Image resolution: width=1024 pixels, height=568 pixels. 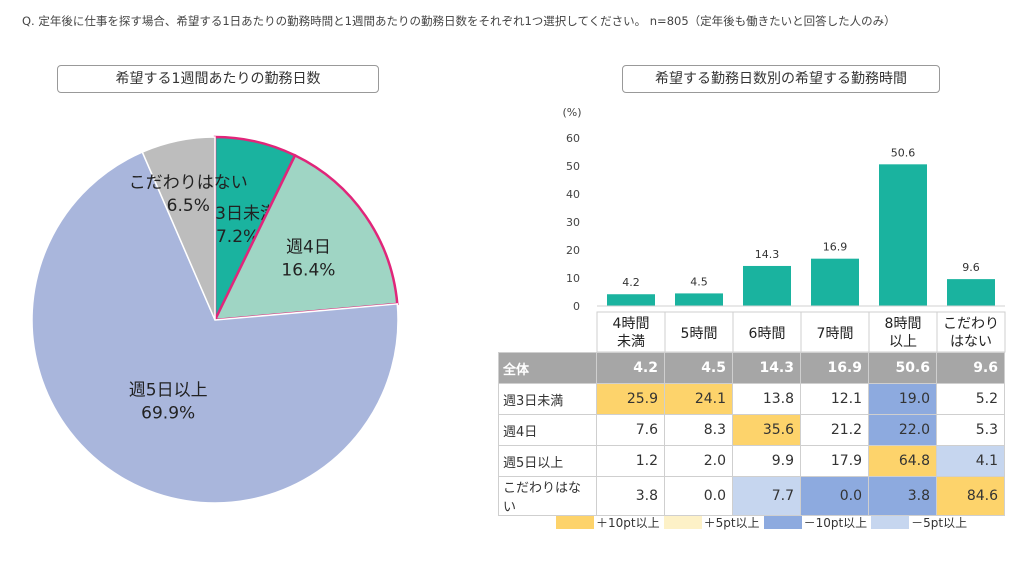 I want to click on row-label: 全体, so click(x=547, y=368).